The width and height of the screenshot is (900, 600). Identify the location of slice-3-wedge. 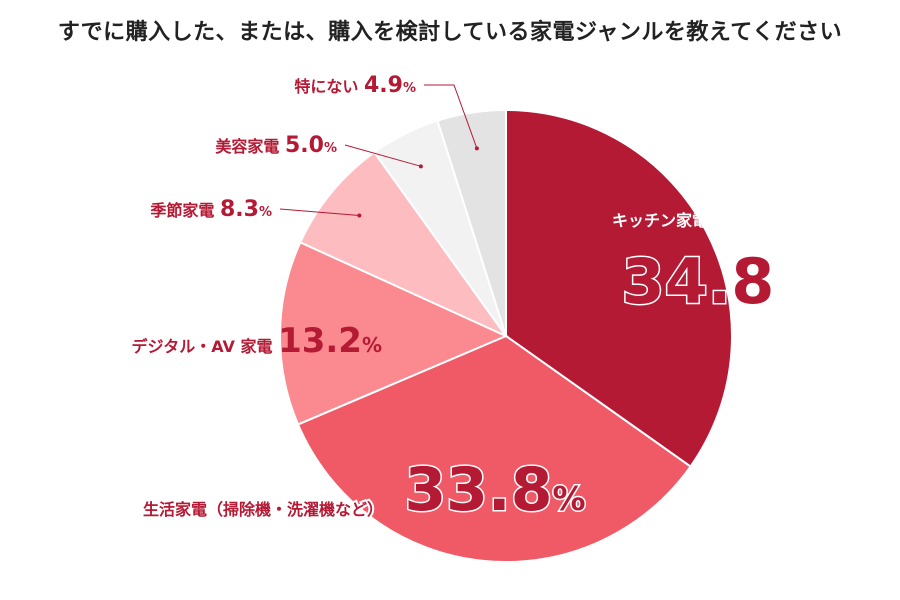
(394, 333).